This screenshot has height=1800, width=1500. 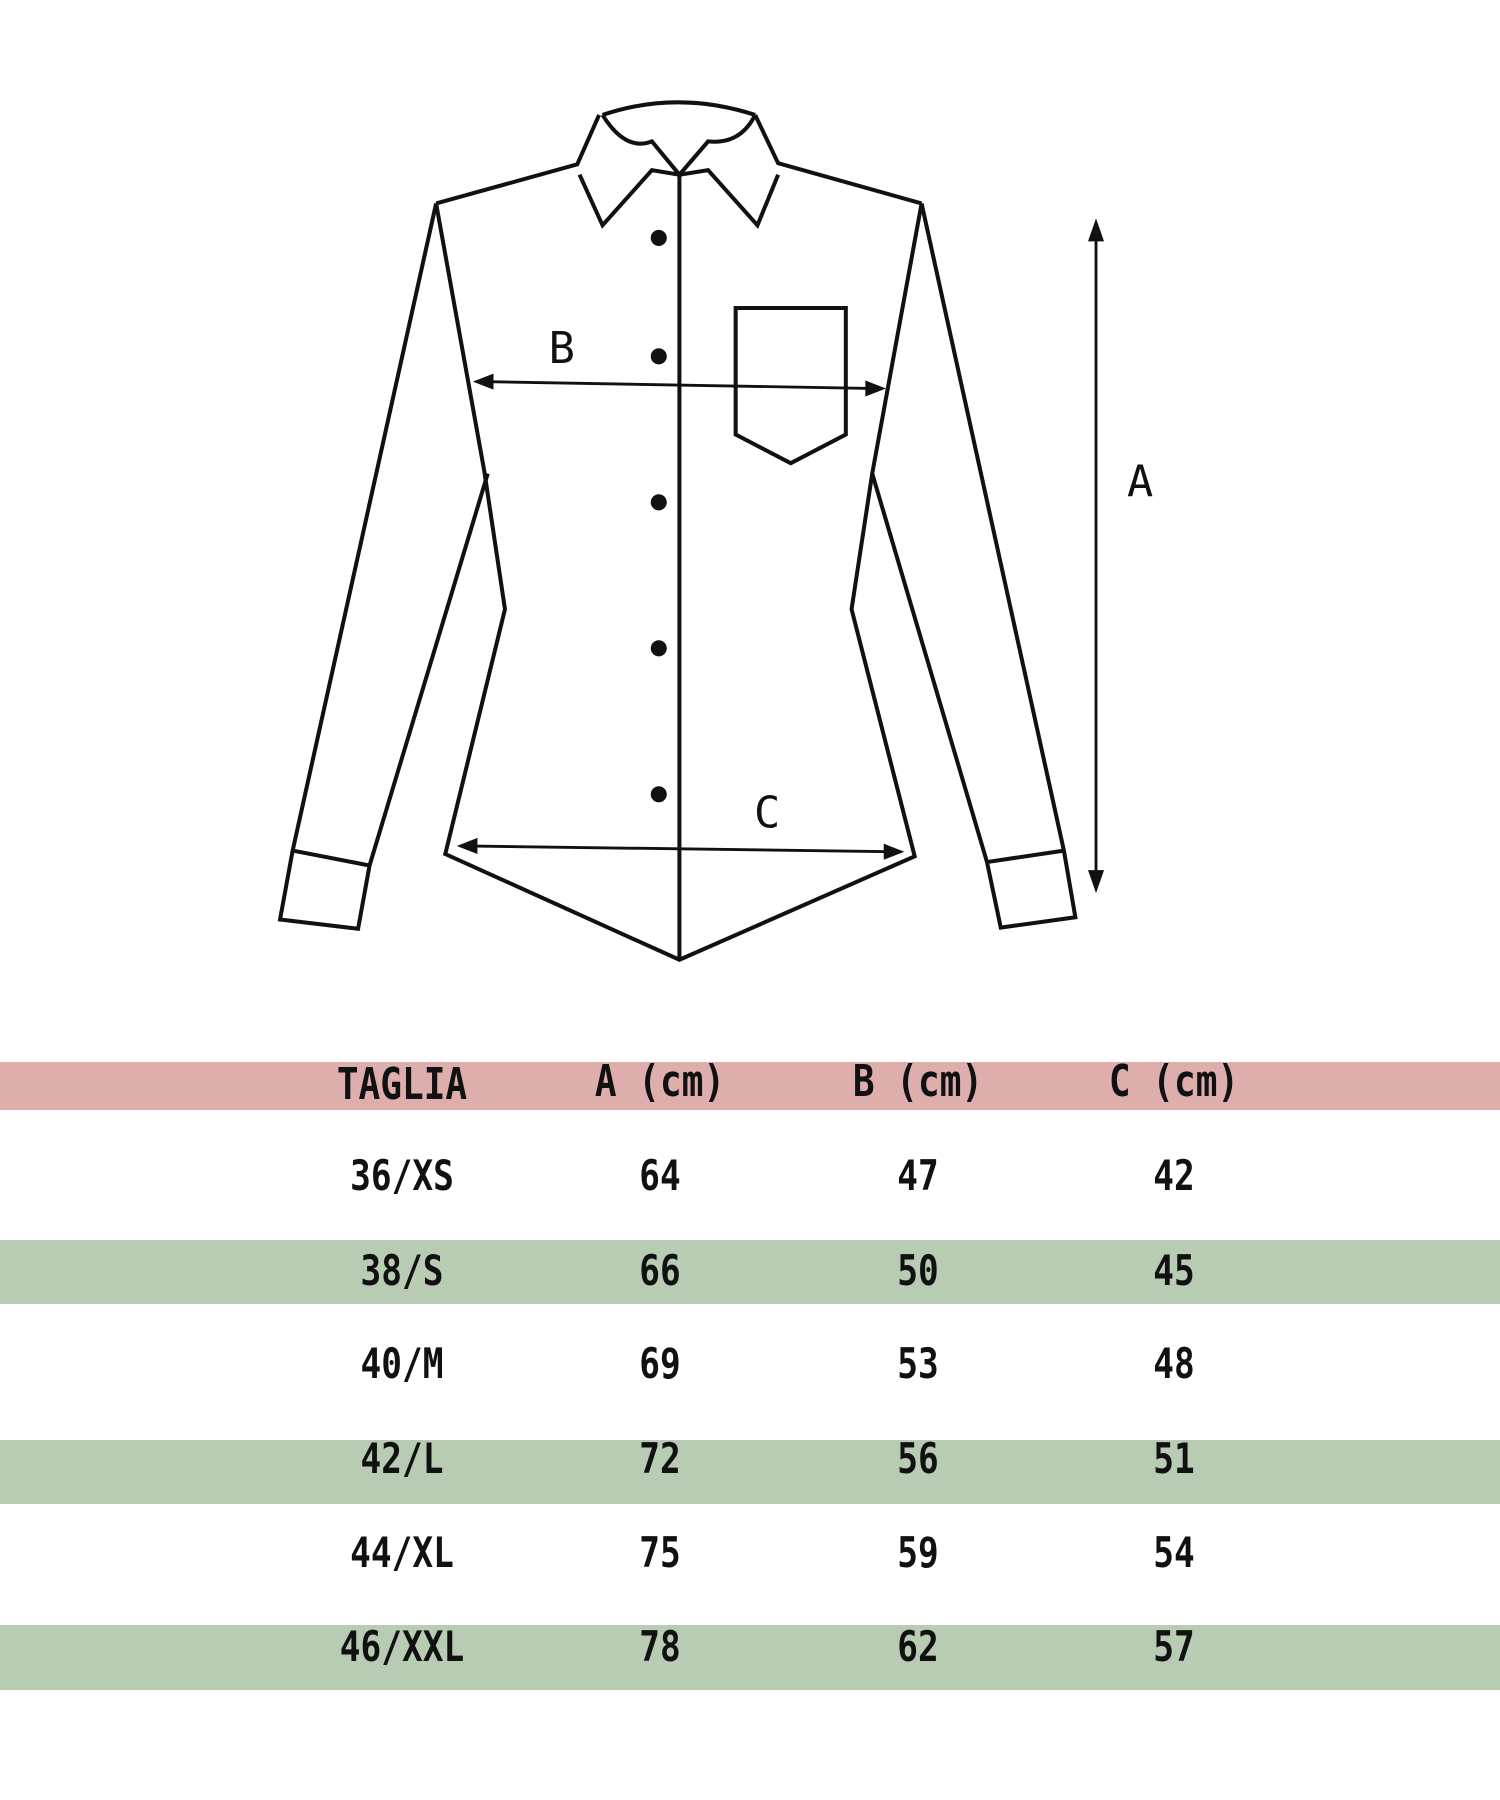 I want to click on value-c: 48, so click(x=1174, y=1363).